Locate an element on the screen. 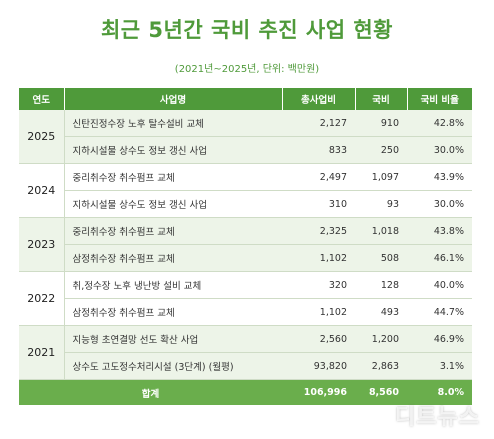 The width and height of the screenshot is (494, 439). table-row: 2021 지능형 초연결망 선도 확산 사업 2,560 1,200 46.9% is located at coordinates (245, 352).